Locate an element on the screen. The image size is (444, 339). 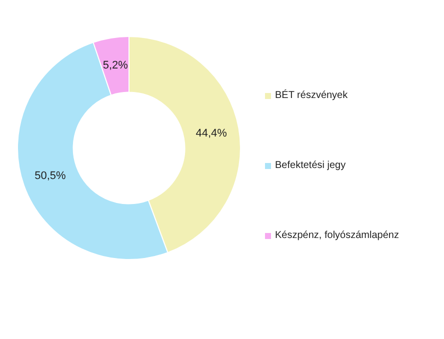
data-label: 44,4% is located at coordinates (212, 133).